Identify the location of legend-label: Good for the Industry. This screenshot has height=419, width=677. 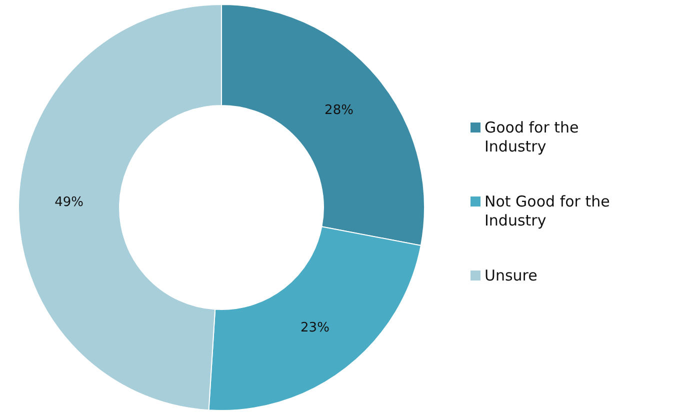
(531, 137).